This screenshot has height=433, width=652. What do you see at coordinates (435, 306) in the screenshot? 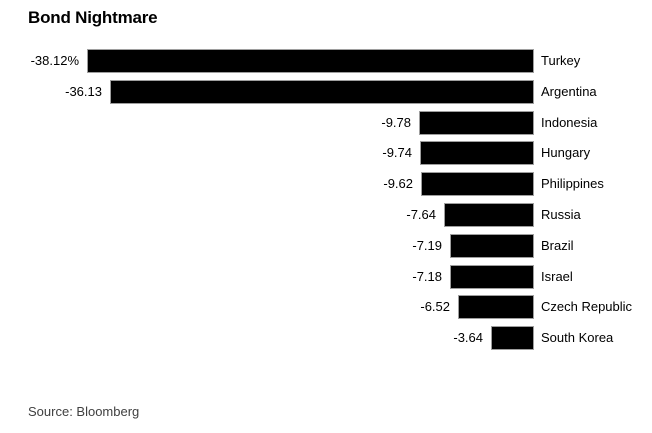
I see `value-label: -6.52` at bounding box center [435, 306].